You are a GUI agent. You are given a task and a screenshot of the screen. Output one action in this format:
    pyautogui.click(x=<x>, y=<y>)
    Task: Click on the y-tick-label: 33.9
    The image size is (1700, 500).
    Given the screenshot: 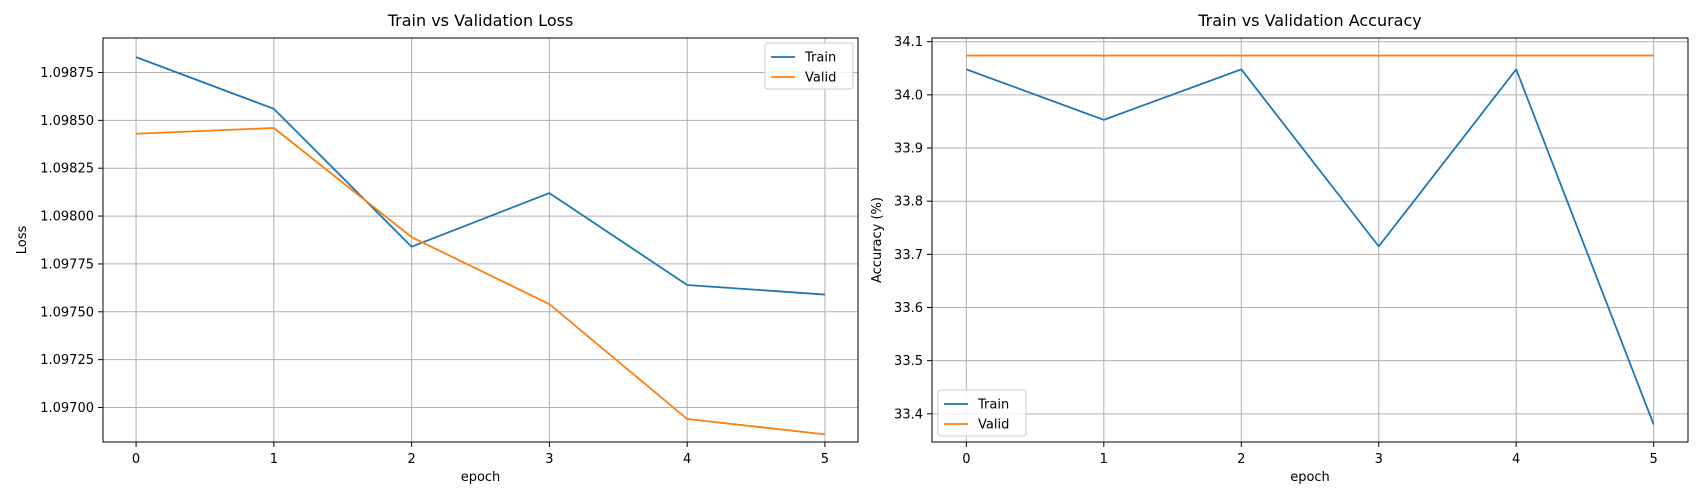 What is the action you would take?
    pyautogui.click(x=908, y=149)
    